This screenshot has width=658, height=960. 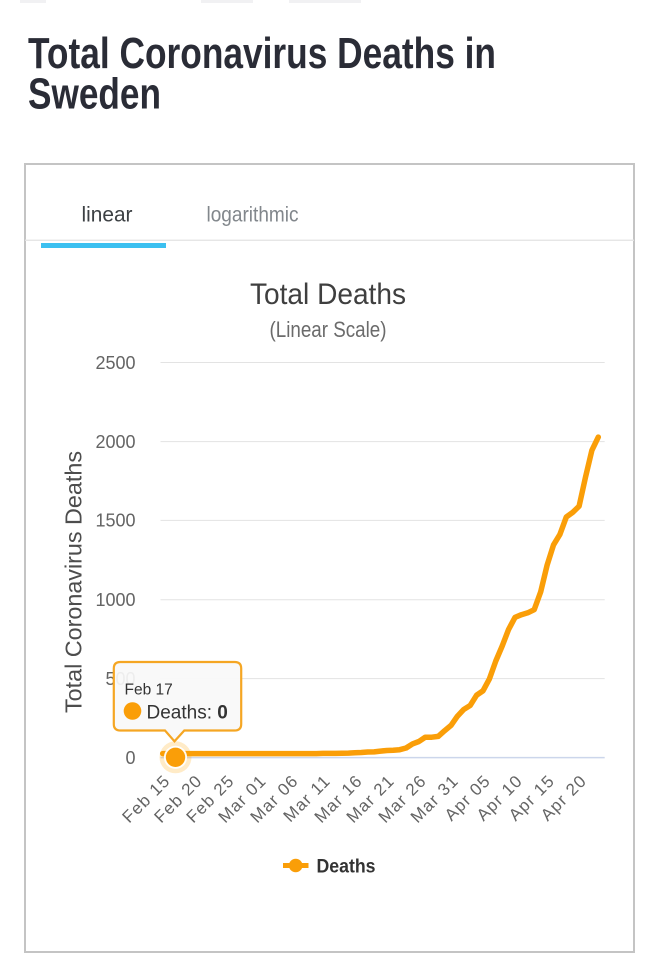 What do you see at coordinates (262, 54) in the screenshot?
I see `svg-text: Total Coronavirus Deaths in` at bounding box center [262, 54].